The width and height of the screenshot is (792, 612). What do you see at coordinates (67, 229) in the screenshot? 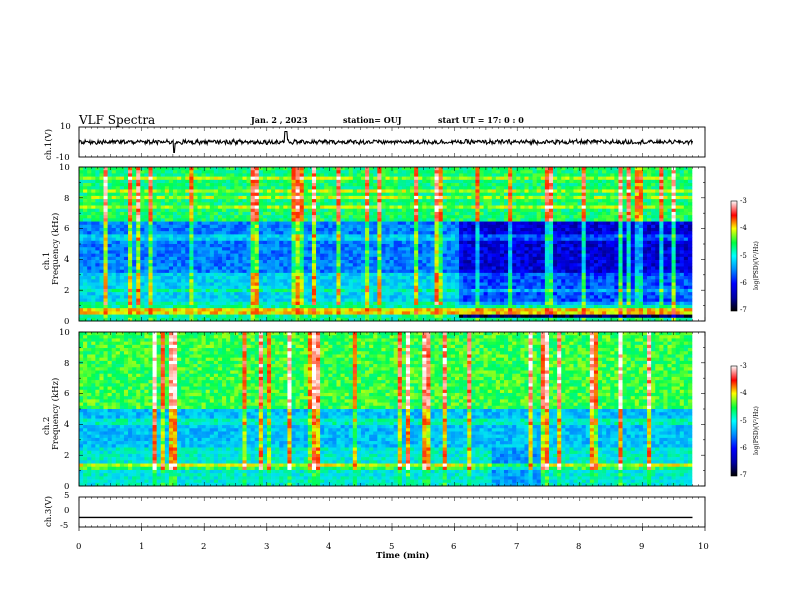
I see `ch1-ytick-6: 6` at bounding box center [67, 229].